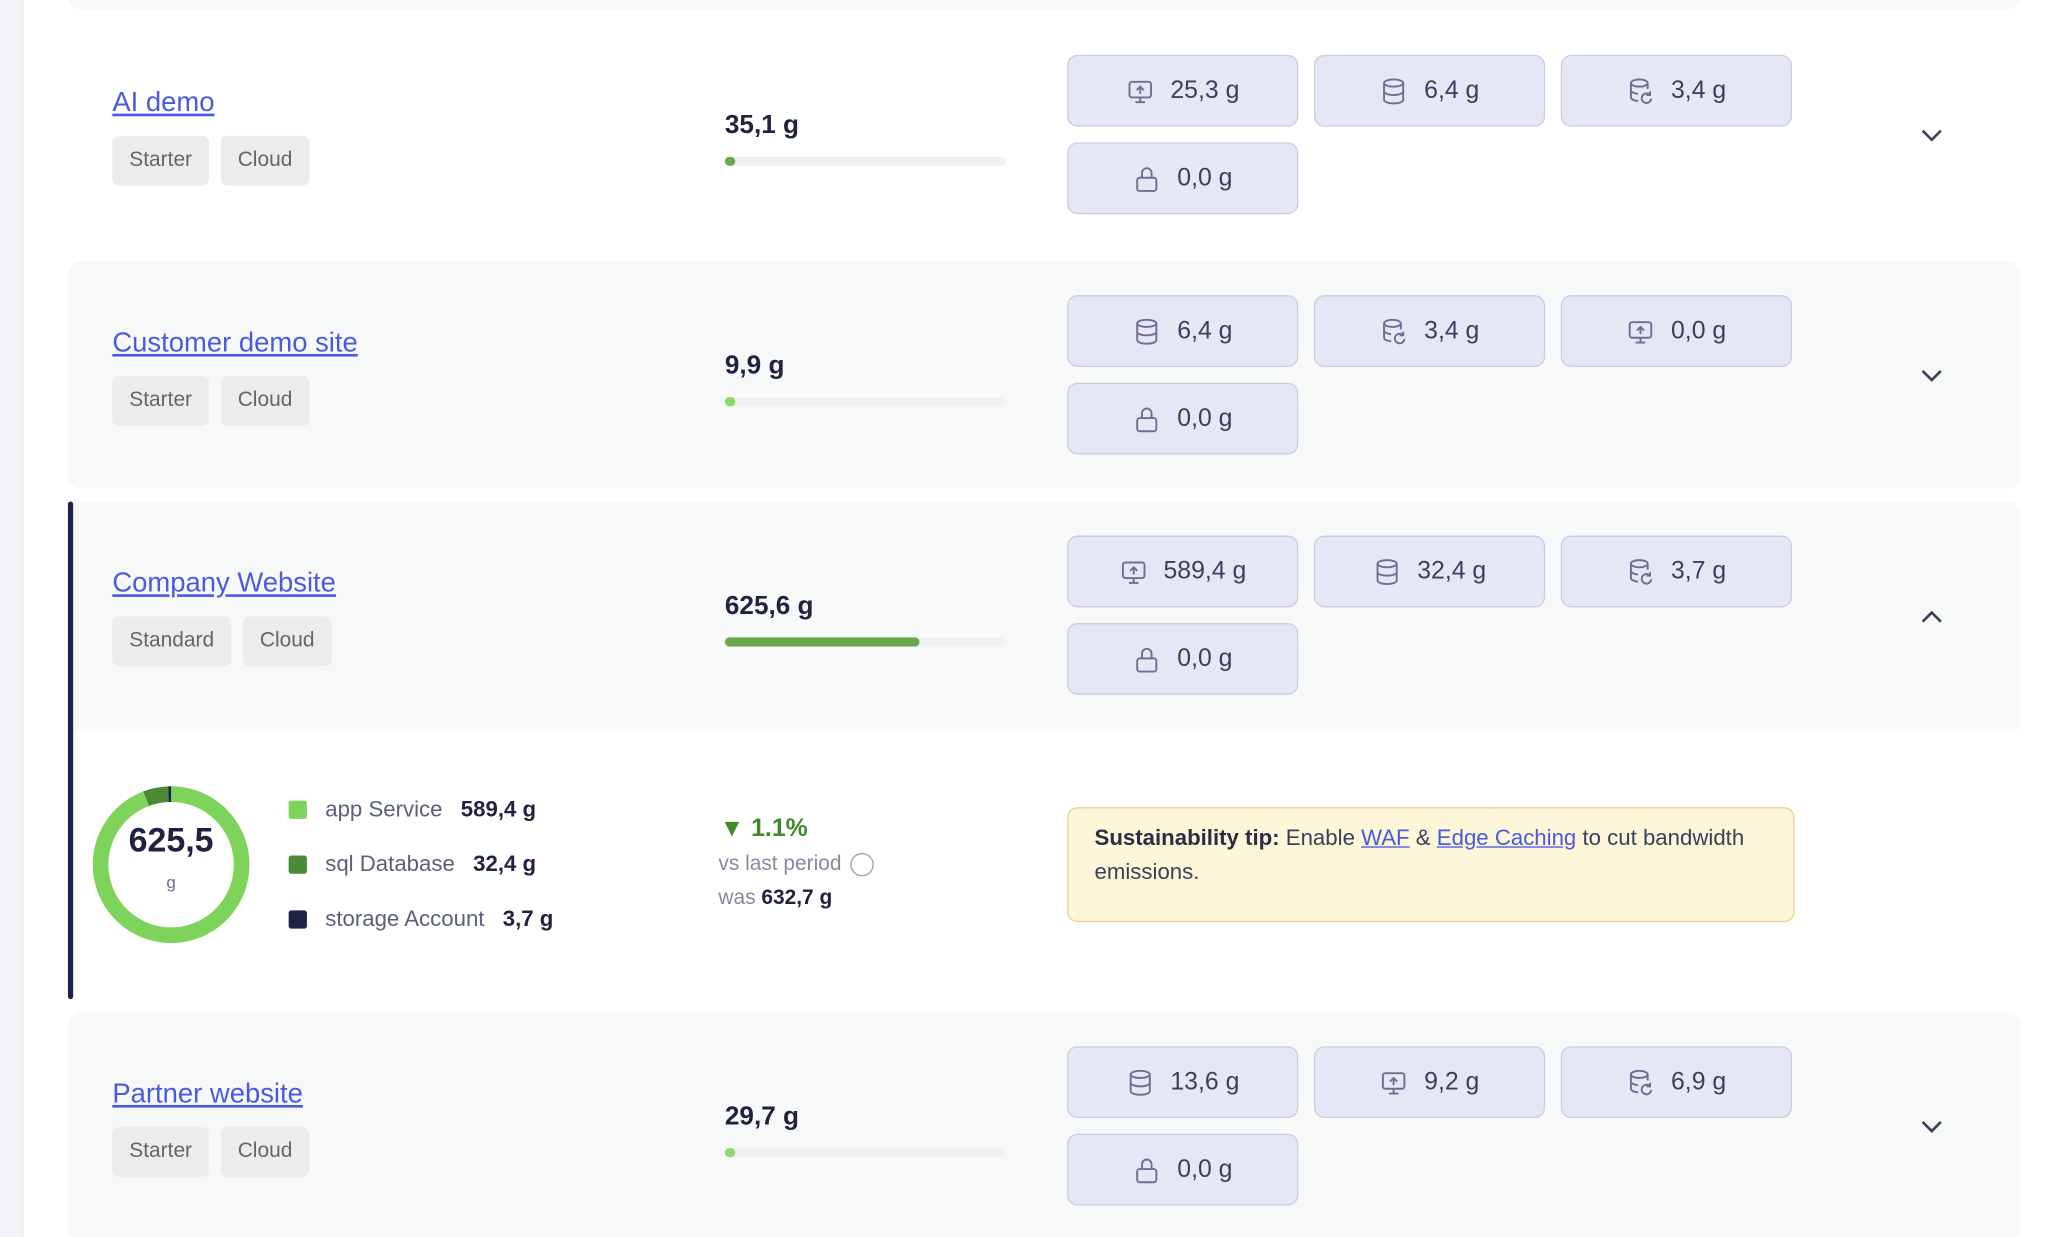  What do you see at coordinates (498, 809) in the screenshot?
I see `legend-value: 589,4 g` at bounding box center [498, 809].